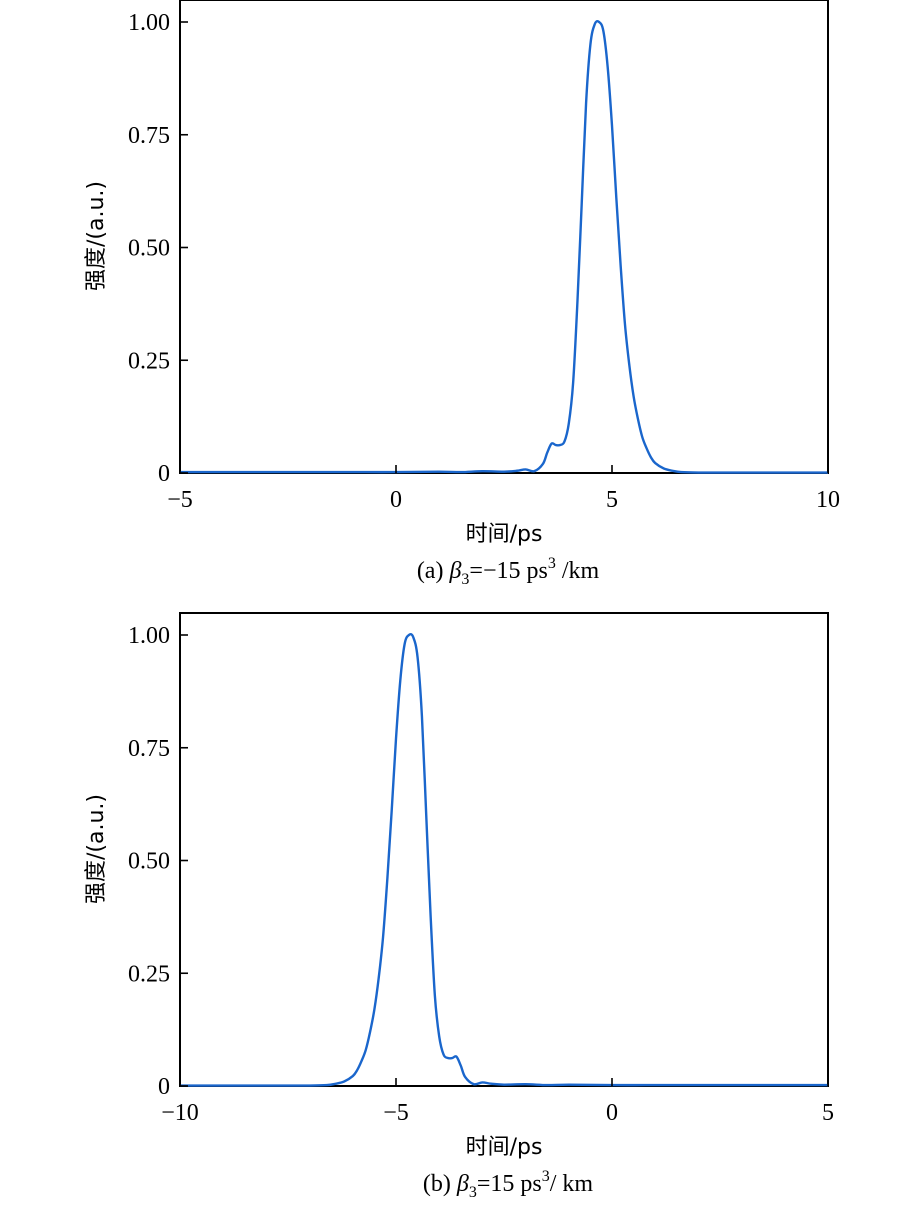  What do you see at coordinates (572, 1184) in the screenshot?
I see `caption-b-suffix: / km` at bounding box center [572, 1184].